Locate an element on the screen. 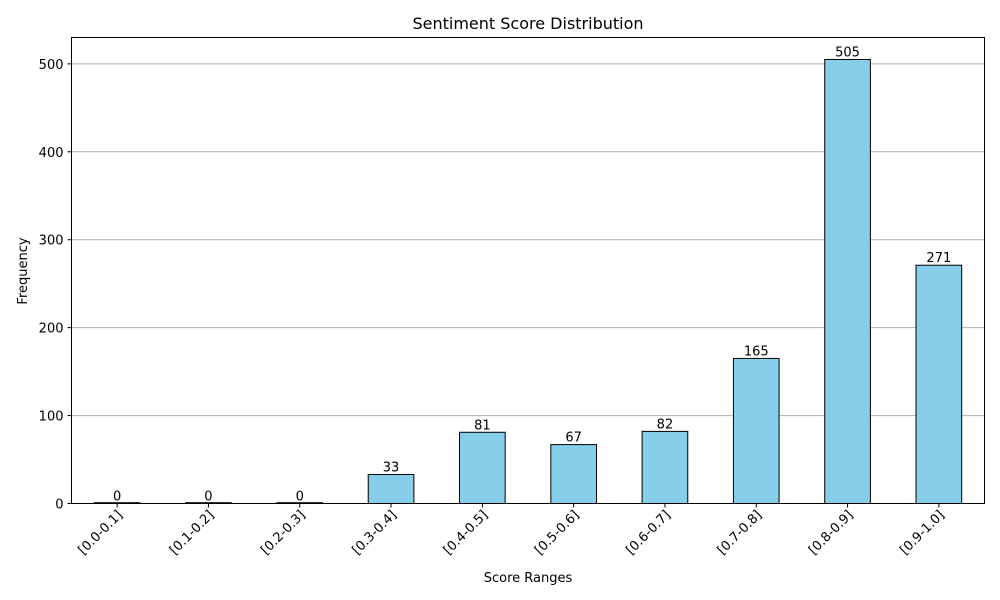 This screenshot has width=1000, height=600. y-tick-label: 300 is located at coordinates (51, 241).